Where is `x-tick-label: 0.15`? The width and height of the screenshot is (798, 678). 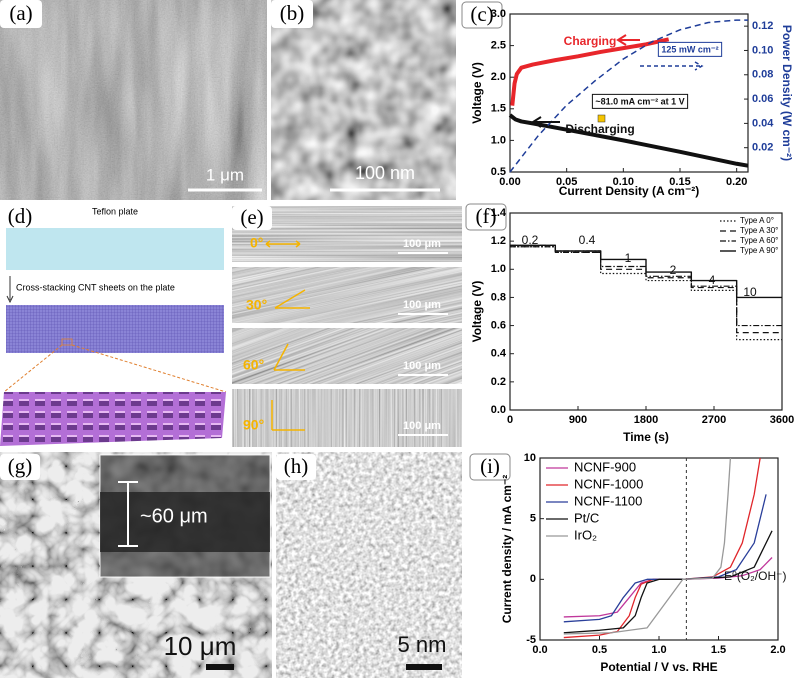
x-tick-label: 0.15 is located at coordinates (679, 182).